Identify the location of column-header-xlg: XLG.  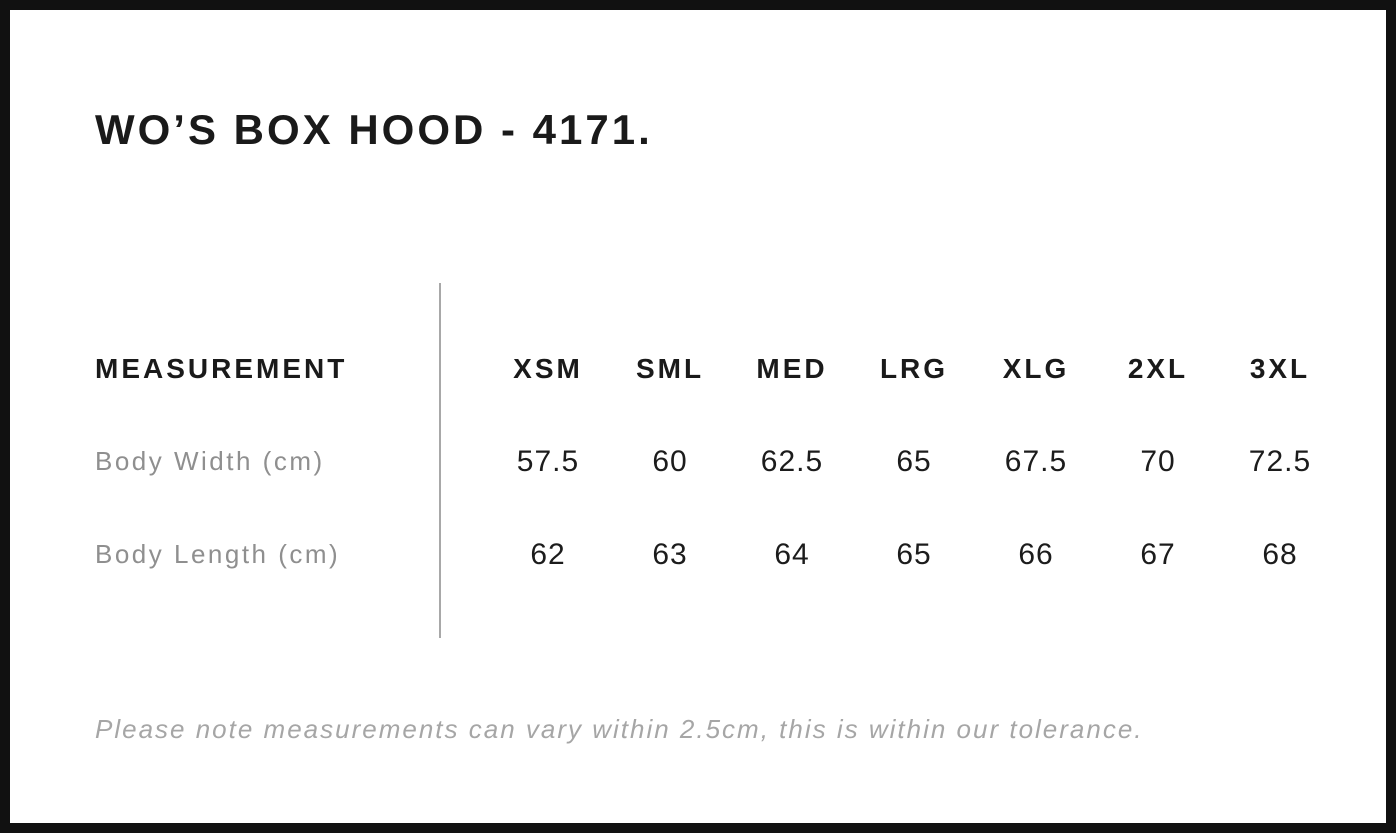
(1036, 368).